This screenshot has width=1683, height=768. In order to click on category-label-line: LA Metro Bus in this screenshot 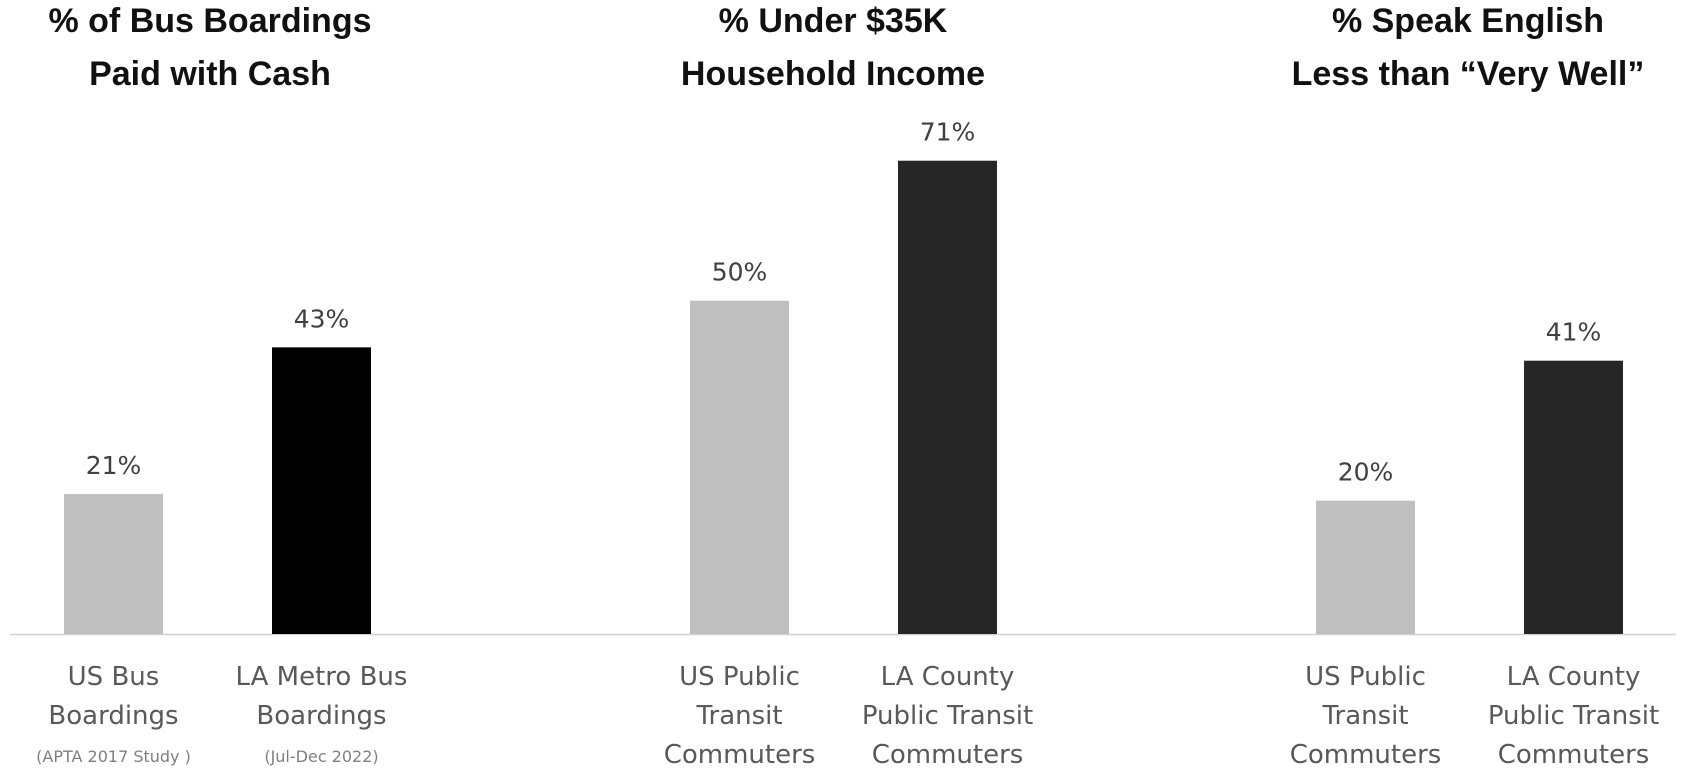, I will do `click(322, 677)`.